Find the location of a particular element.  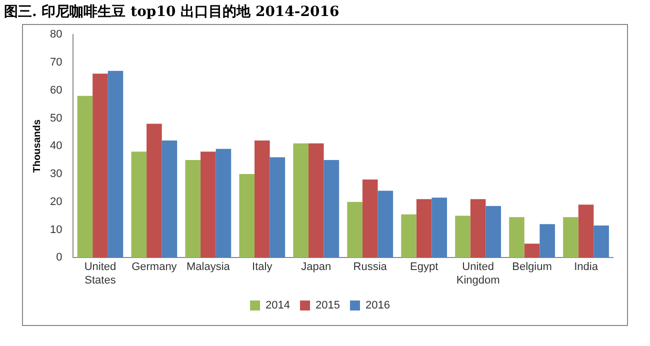

chart-title: 图三. 印尼咖啡生豆 top10 出口目的地 2014-2016 is located at coordinates (172, 12).